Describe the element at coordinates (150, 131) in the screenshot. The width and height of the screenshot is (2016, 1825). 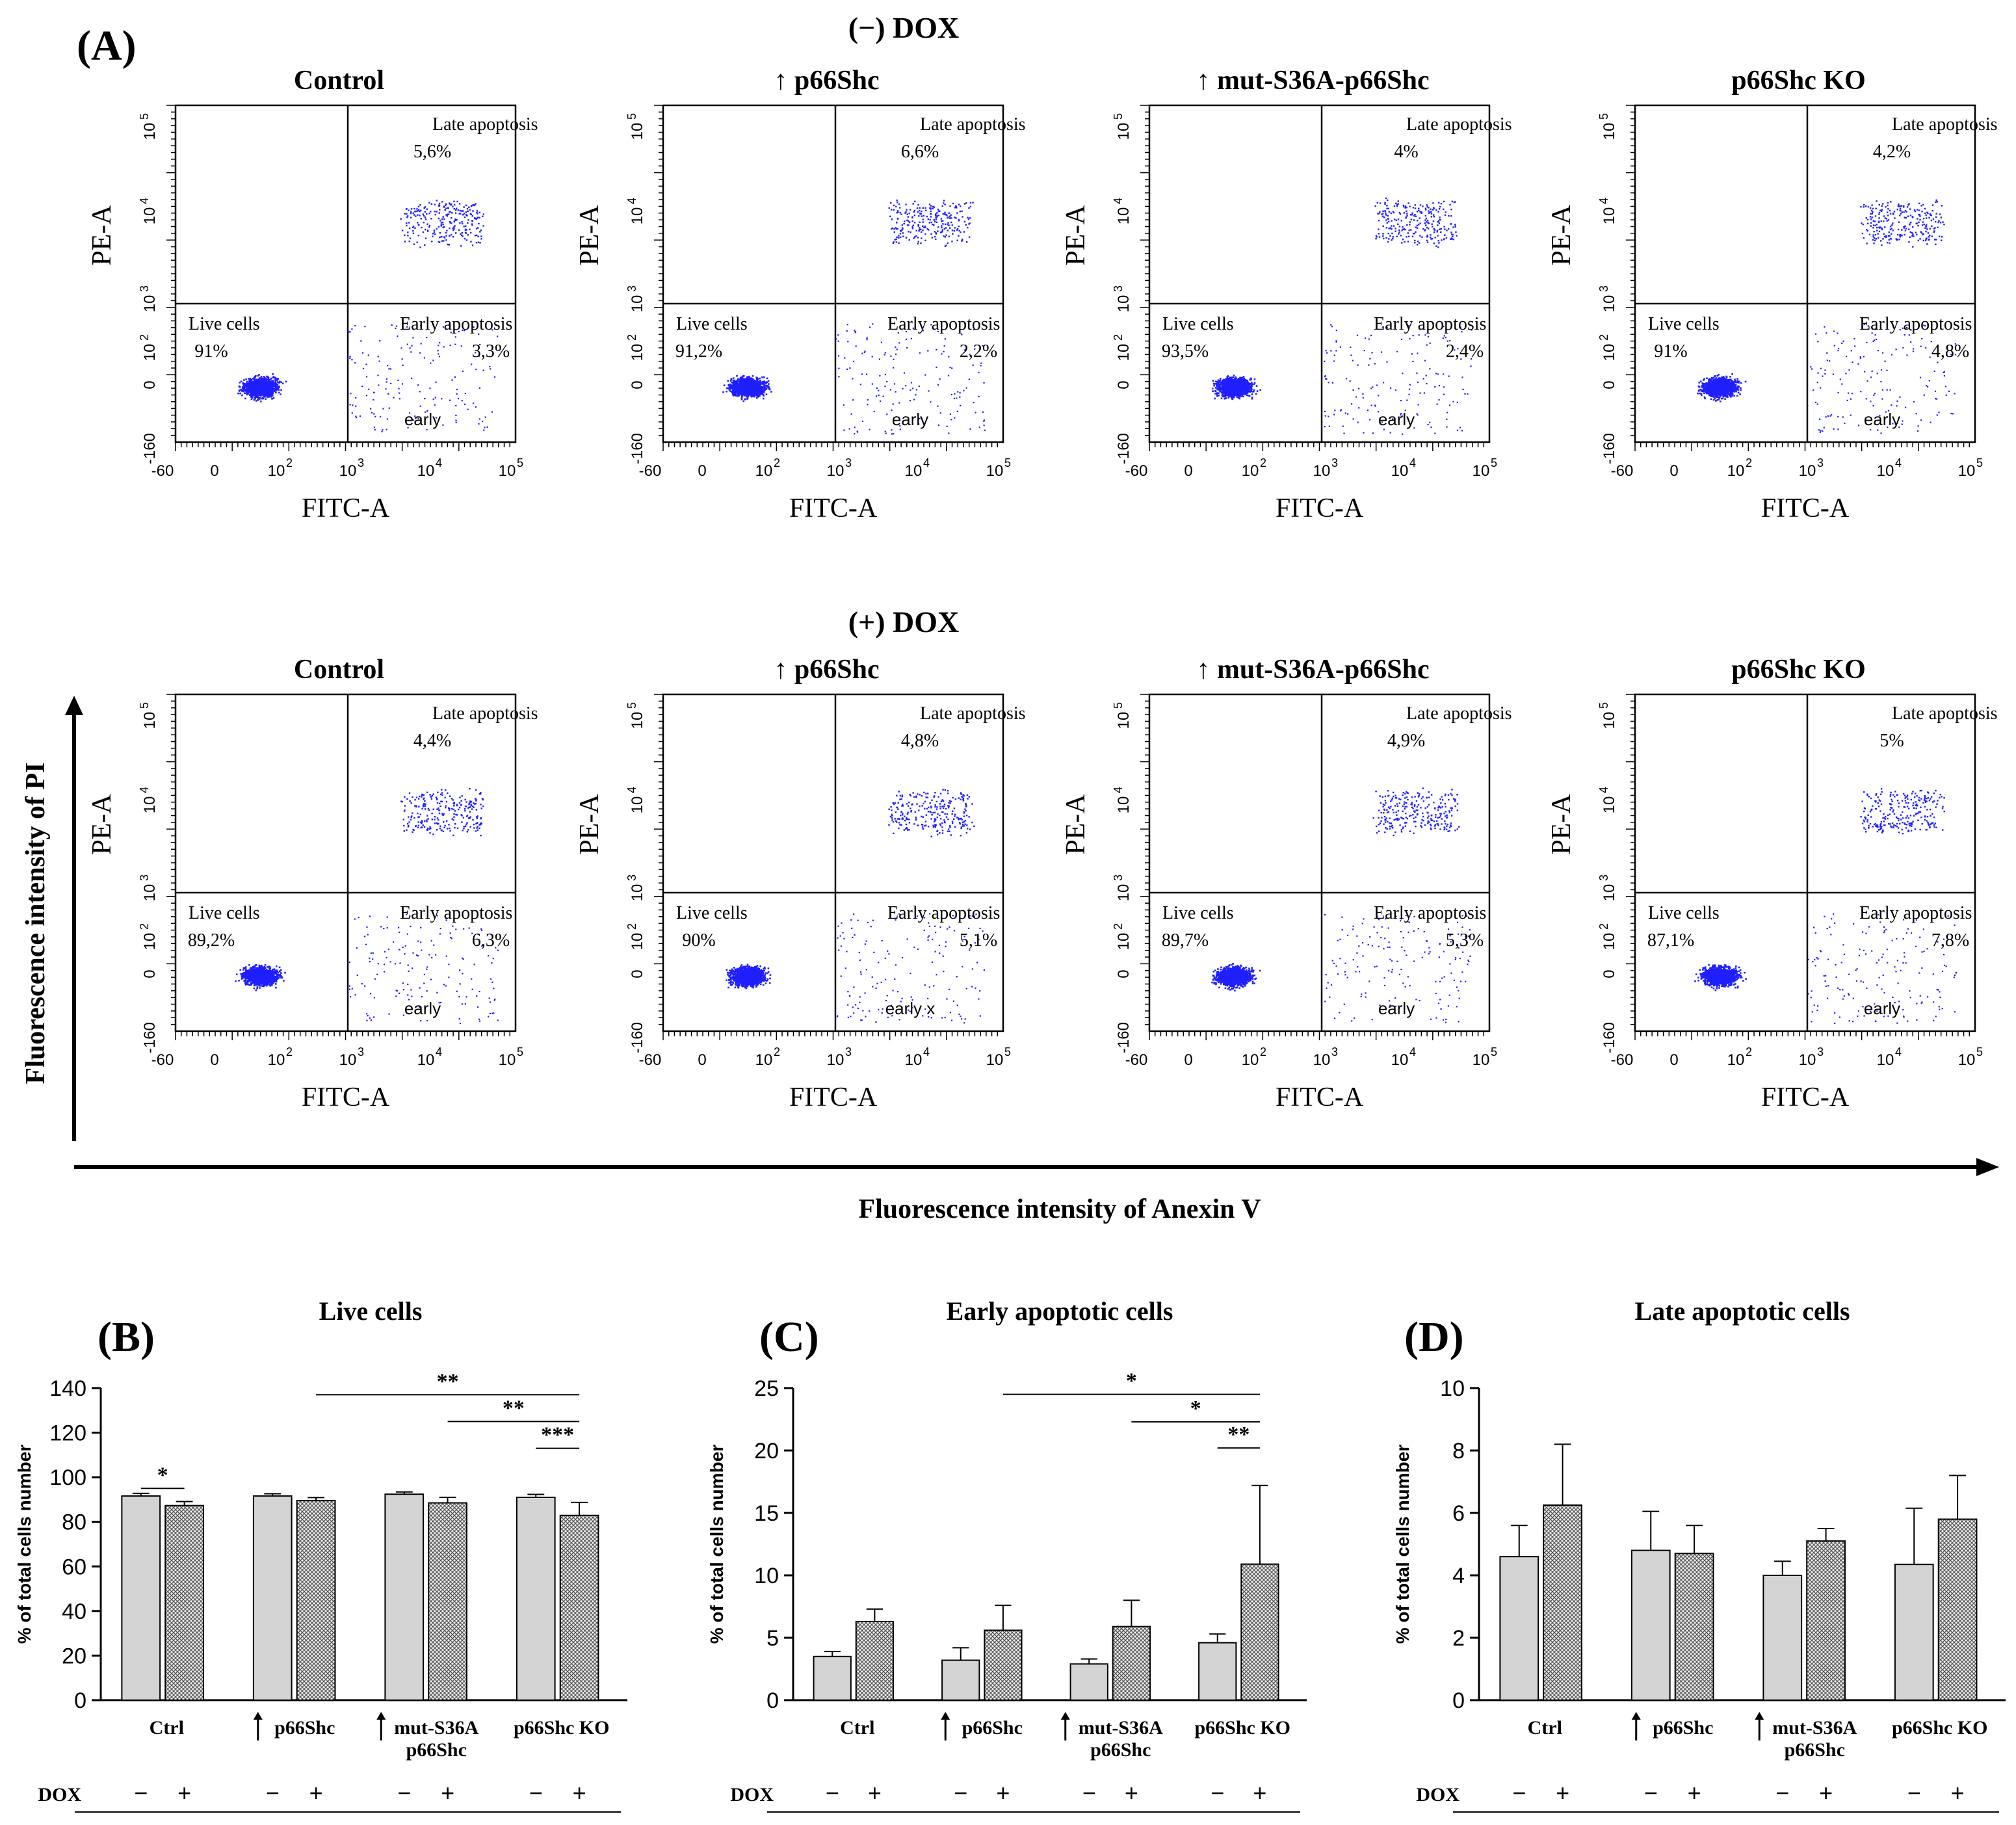
I see `y-tick-label: 10` at that location.